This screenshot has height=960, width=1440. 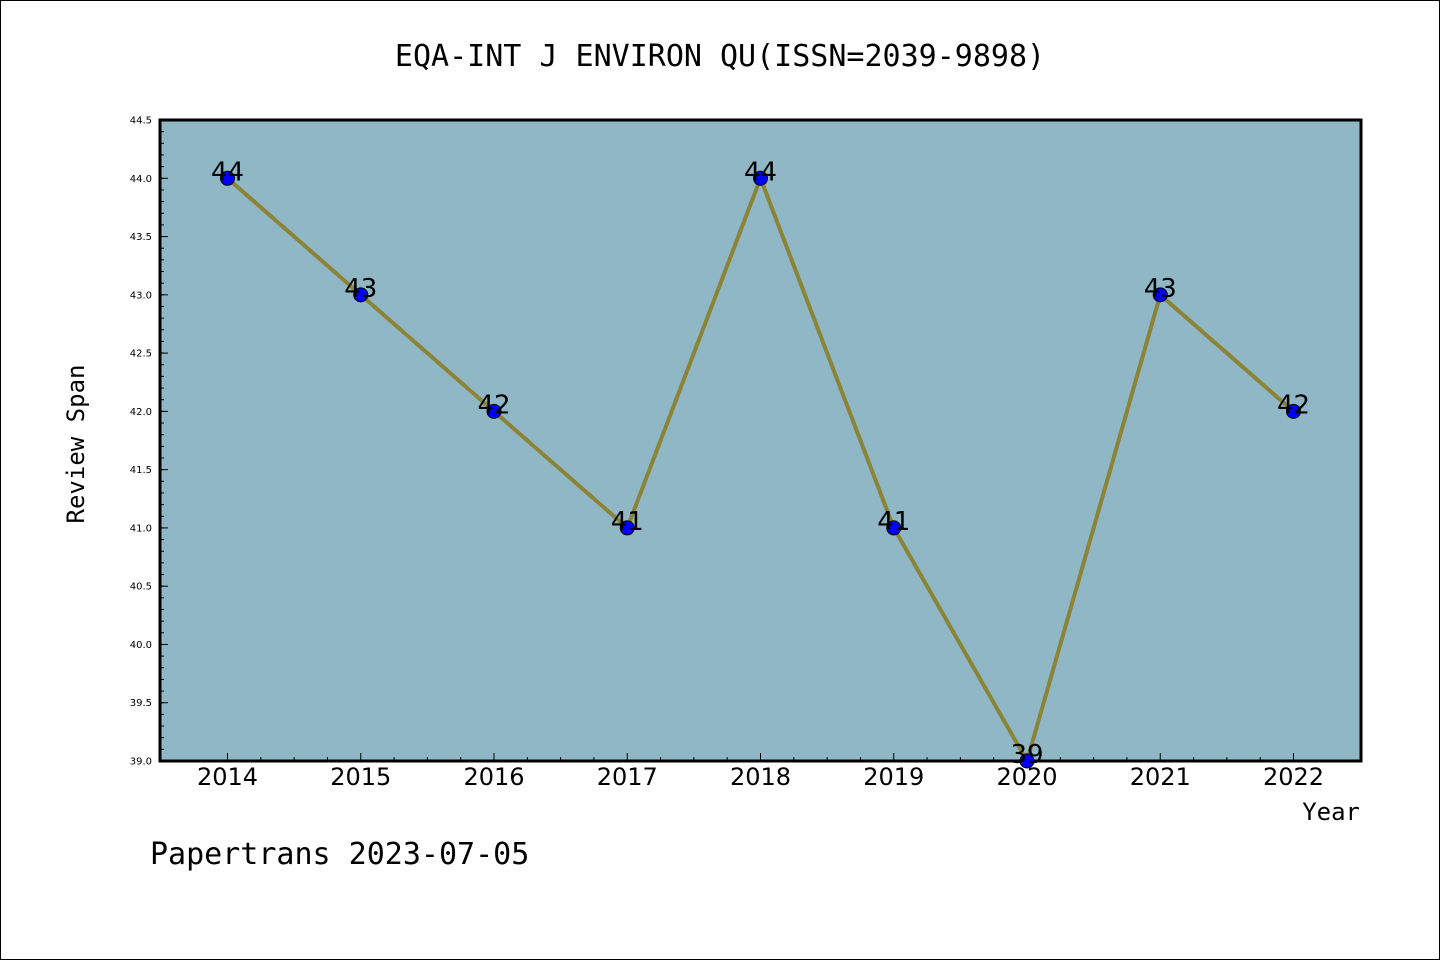 What do you see at coordinates (141, 237) in the screenshot?
I see `y-tick-label: 43.5` at bounding box center [141, 237].